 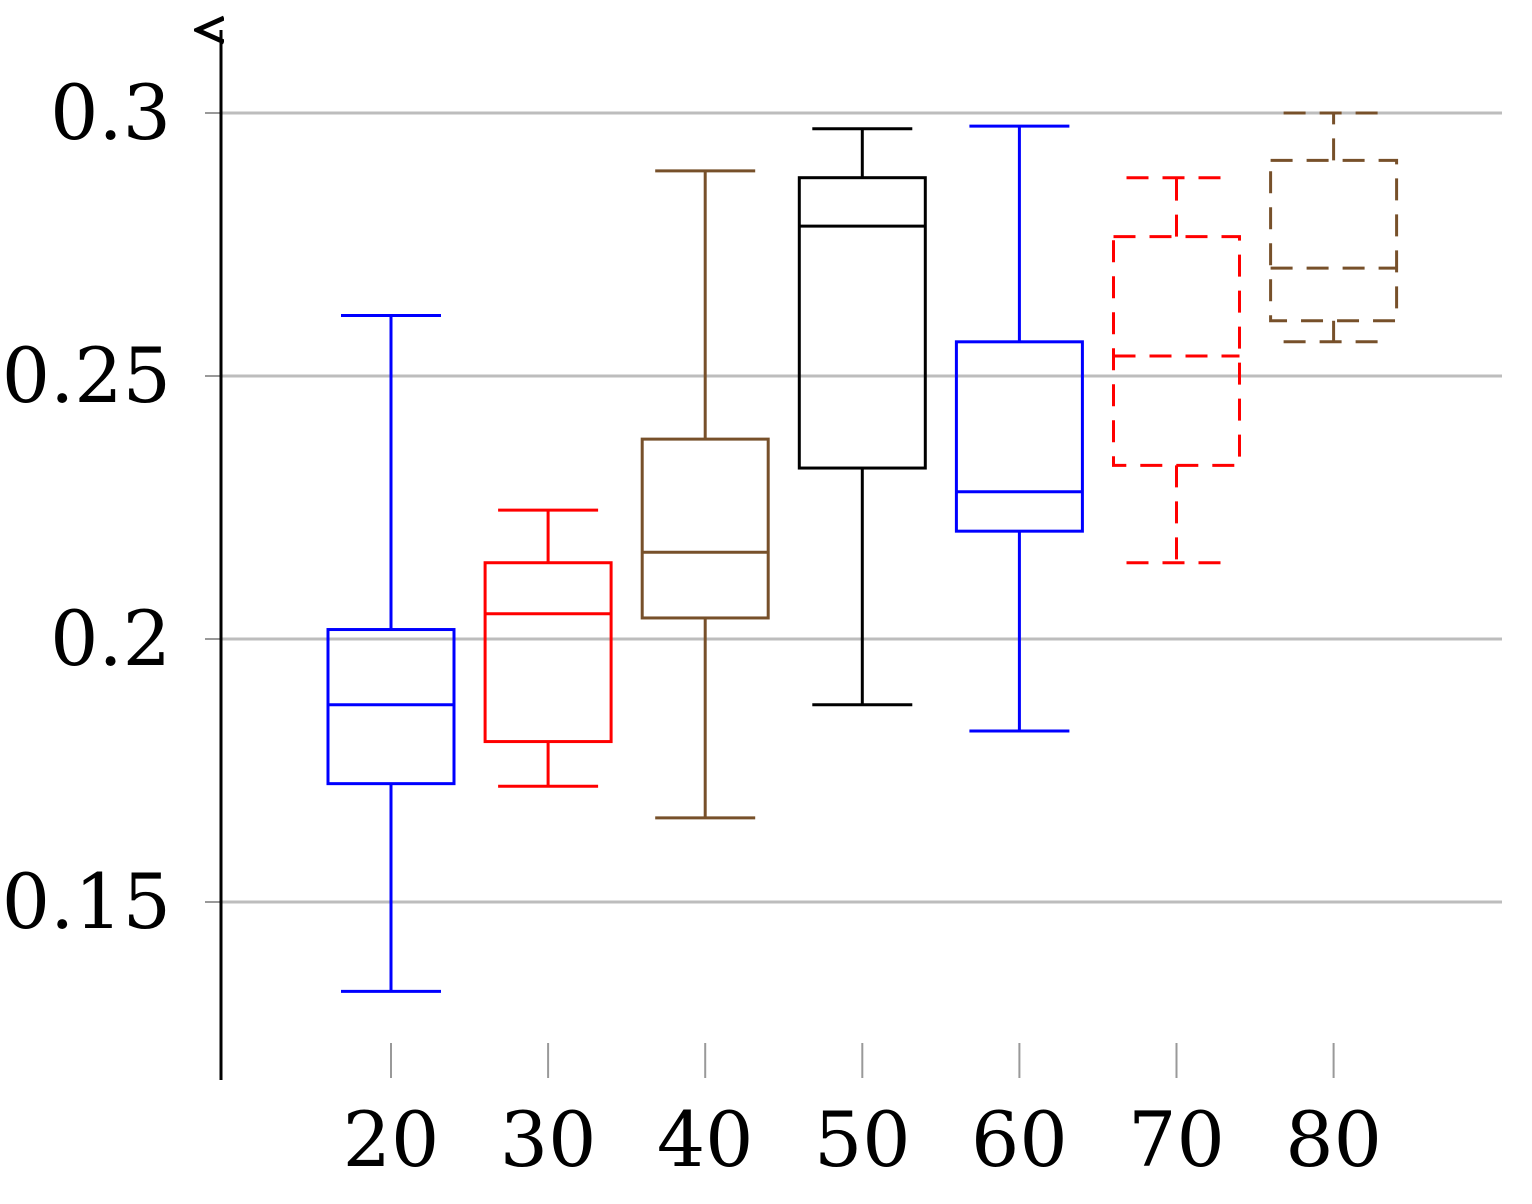 What do you see at coordinates (862, 1139) in the screenshot?
I see `x-tick-label: 50` at bounding box center [862, 1139].